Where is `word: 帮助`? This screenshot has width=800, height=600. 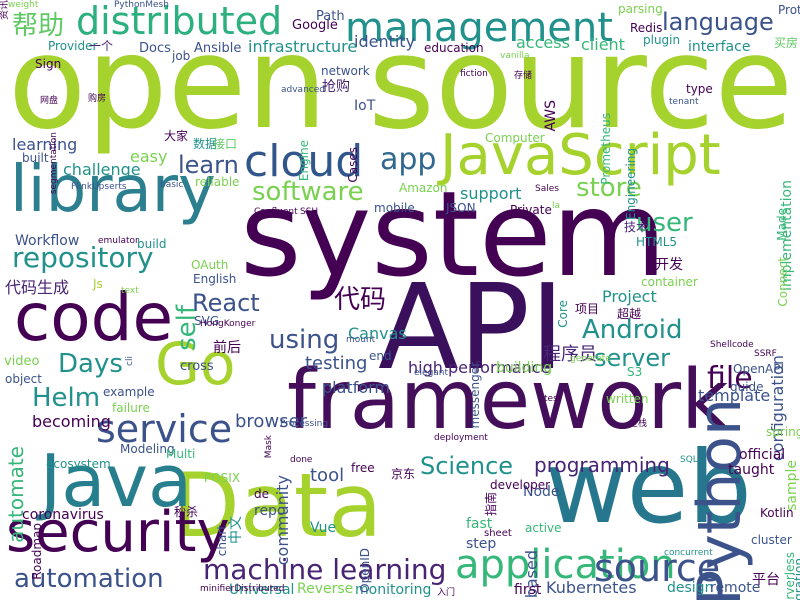 word: 帮助 is located at coordinates (38, 26).